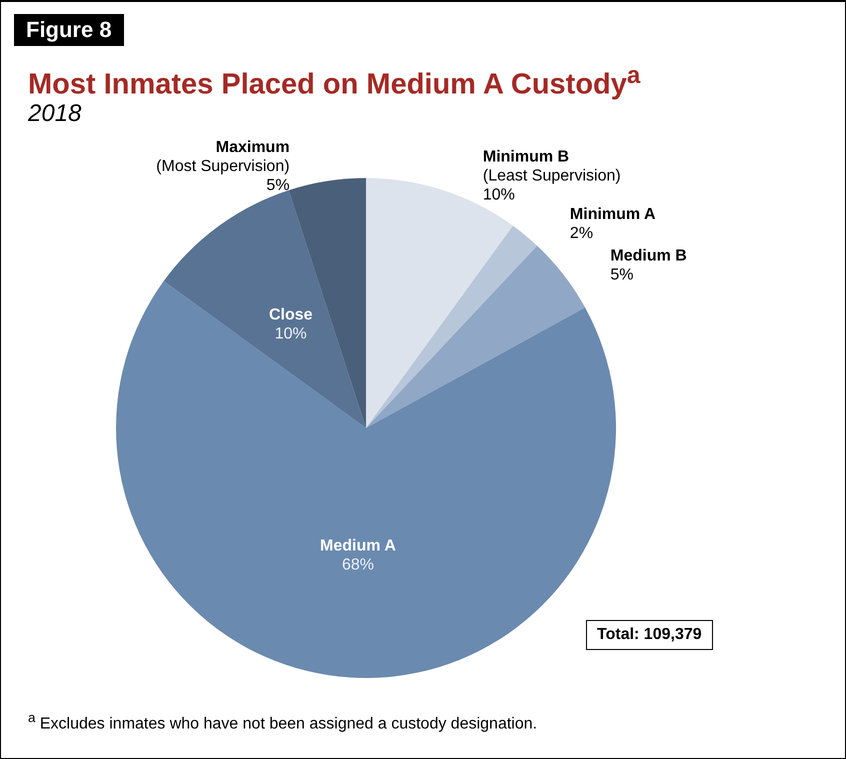  What do you see at coordinates (69, 30) in the screenshot?
I see `caption: Figure 8` at bounding box center [69, 30].